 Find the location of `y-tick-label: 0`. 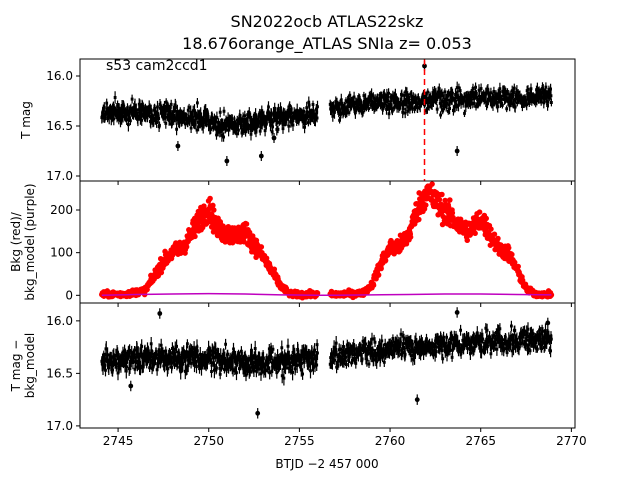

y-tick-label: 0 is located at coordinates (69, 295).